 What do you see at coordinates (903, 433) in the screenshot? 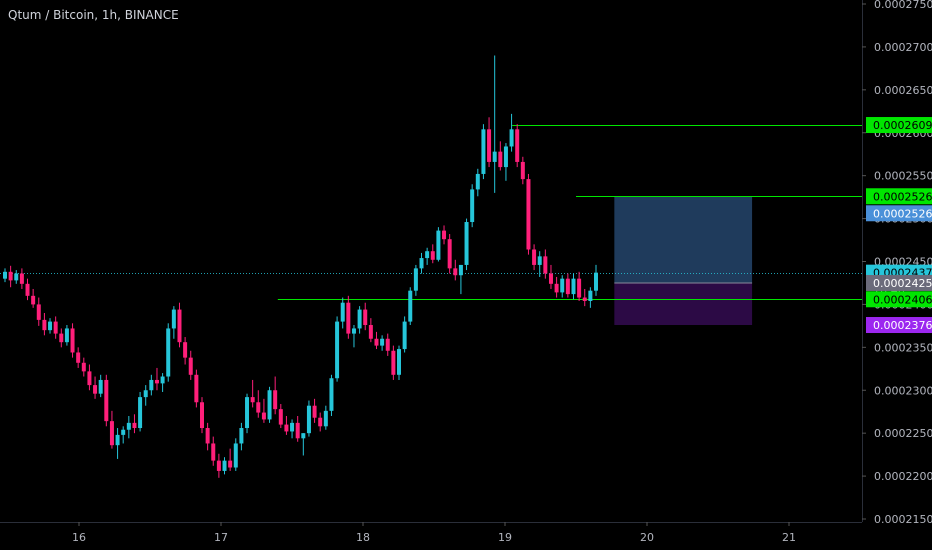
I see `y-tick-label: 0.0002250` at bounding box center [903, 433].